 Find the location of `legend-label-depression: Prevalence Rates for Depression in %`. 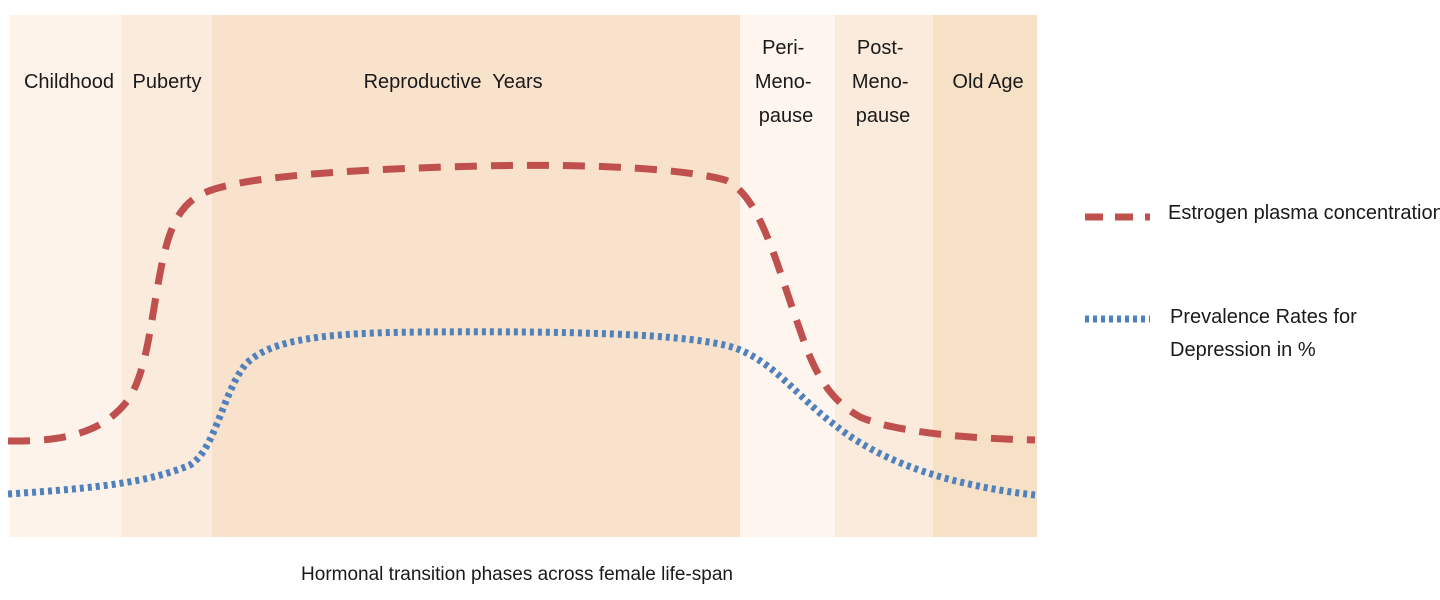

legend-label-depression: Prevalence Rates for Depression in % is located at coordinates (1266, 333).